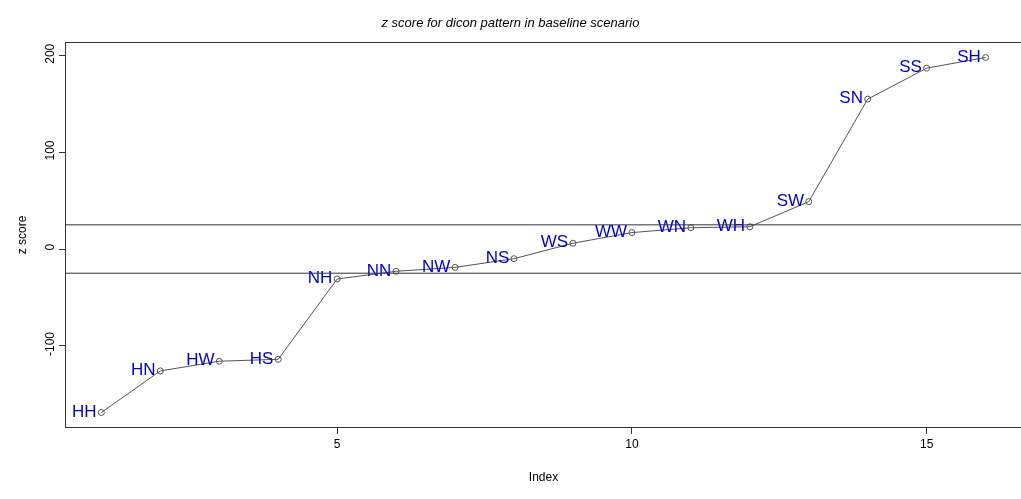  What do you see at coordinates (497, 257) in the screenshot?
I see `data-label: NS` at bounding box center [497, 257].